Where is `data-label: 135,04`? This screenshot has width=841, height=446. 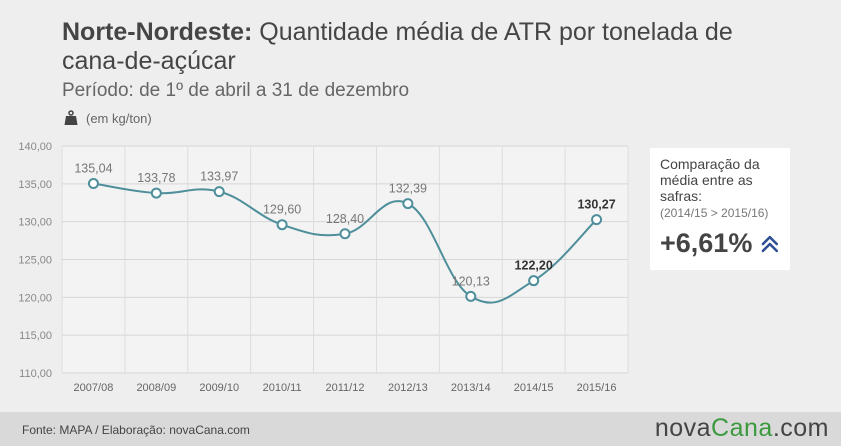 data-label: 135,04 is located at coordinates (93, 169).